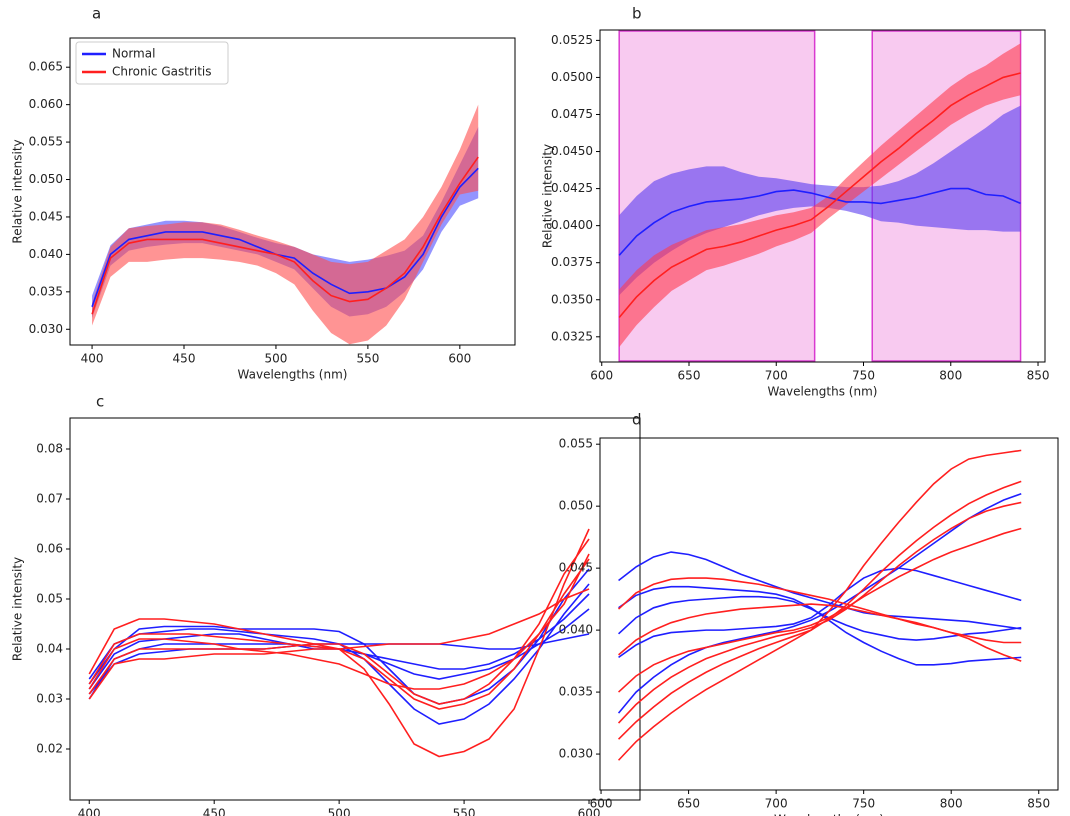  I want to click on y-tick-label: 0.0450, so click(572, 151).